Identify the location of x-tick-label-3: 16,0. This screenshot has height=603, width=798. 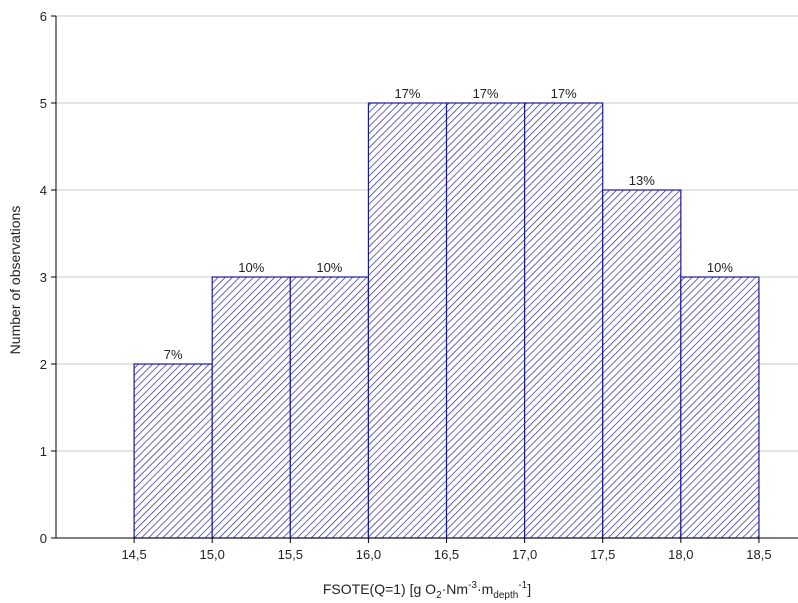
(368, 554).